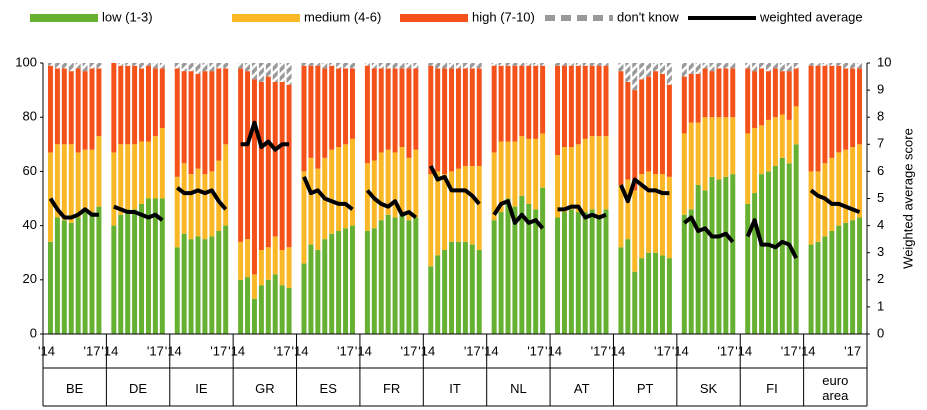 The width and height of the screenshot is (927, 410). Describe the element at coordinates (33, 332) in the screenshot. I see `y-tick-label: 0` at that location.